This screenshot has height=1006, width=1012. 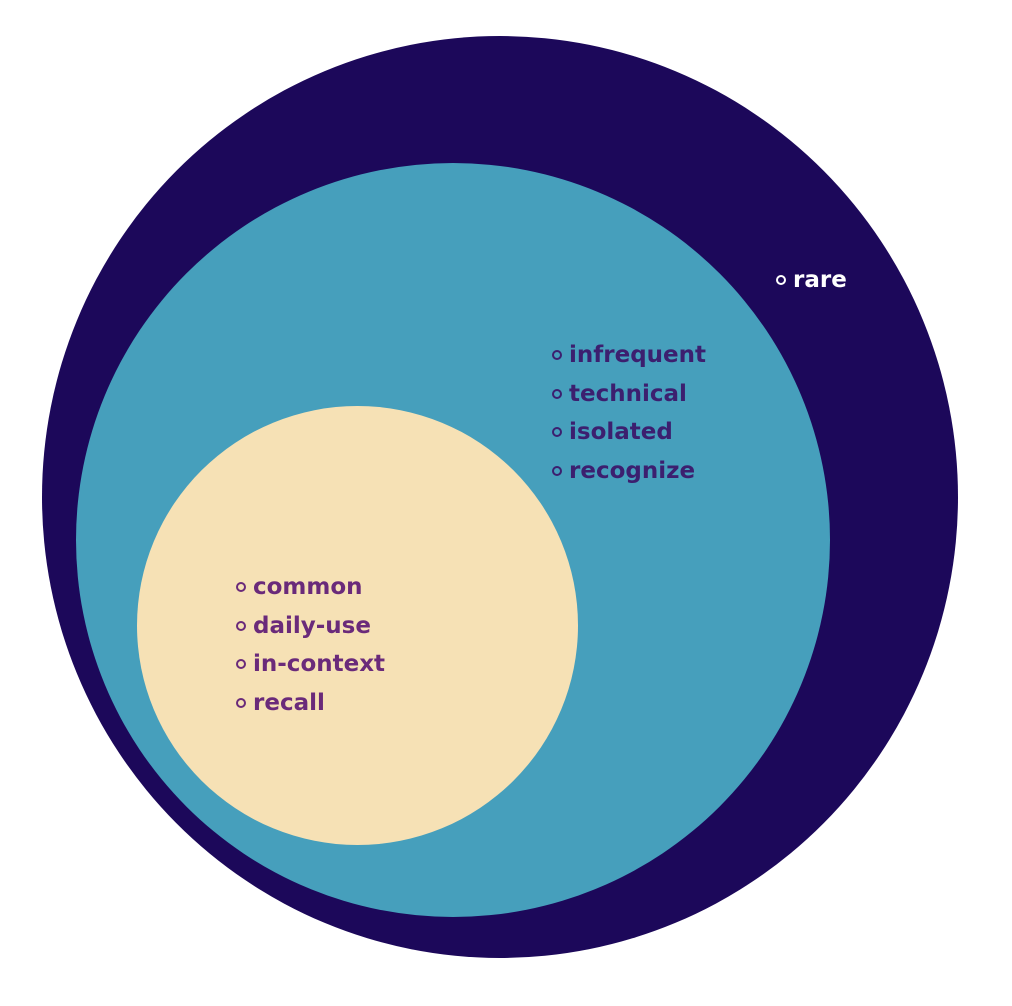 I want to click on middle-term-item: recognize, so click(x=629, y=471).